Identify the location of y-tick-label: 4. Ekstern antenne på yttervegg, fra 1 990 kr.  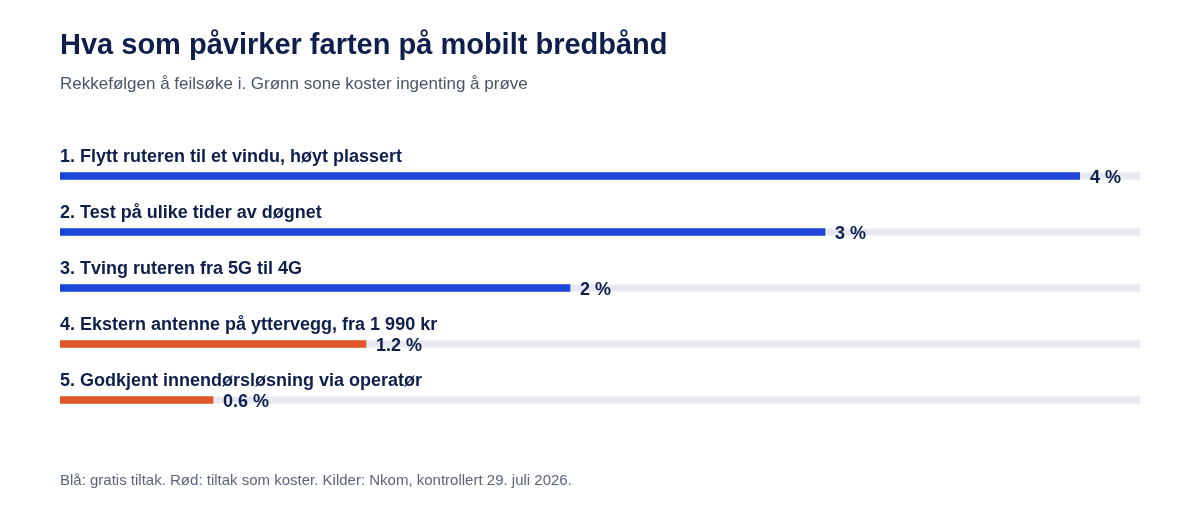
(249, 324).